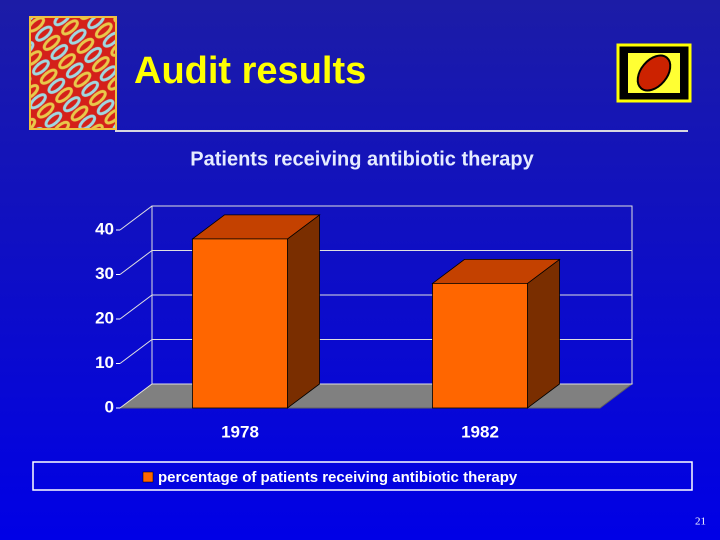 The height and width of the screenshot is (540, 720). I want to click on chart-title: Patients receiving antibiotic therapy, so click(362, 159).